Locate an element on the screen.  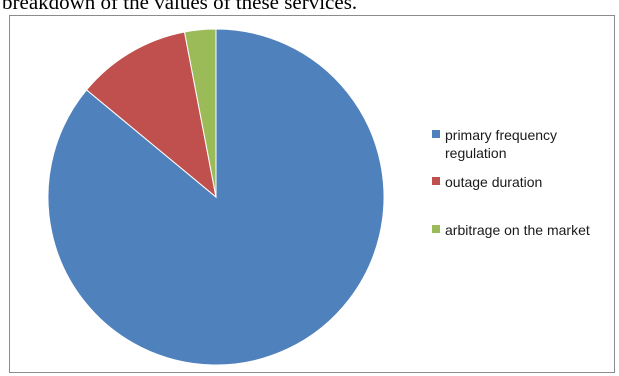
legend-label: primary frequency regulation is located at coordinates (501, 144).